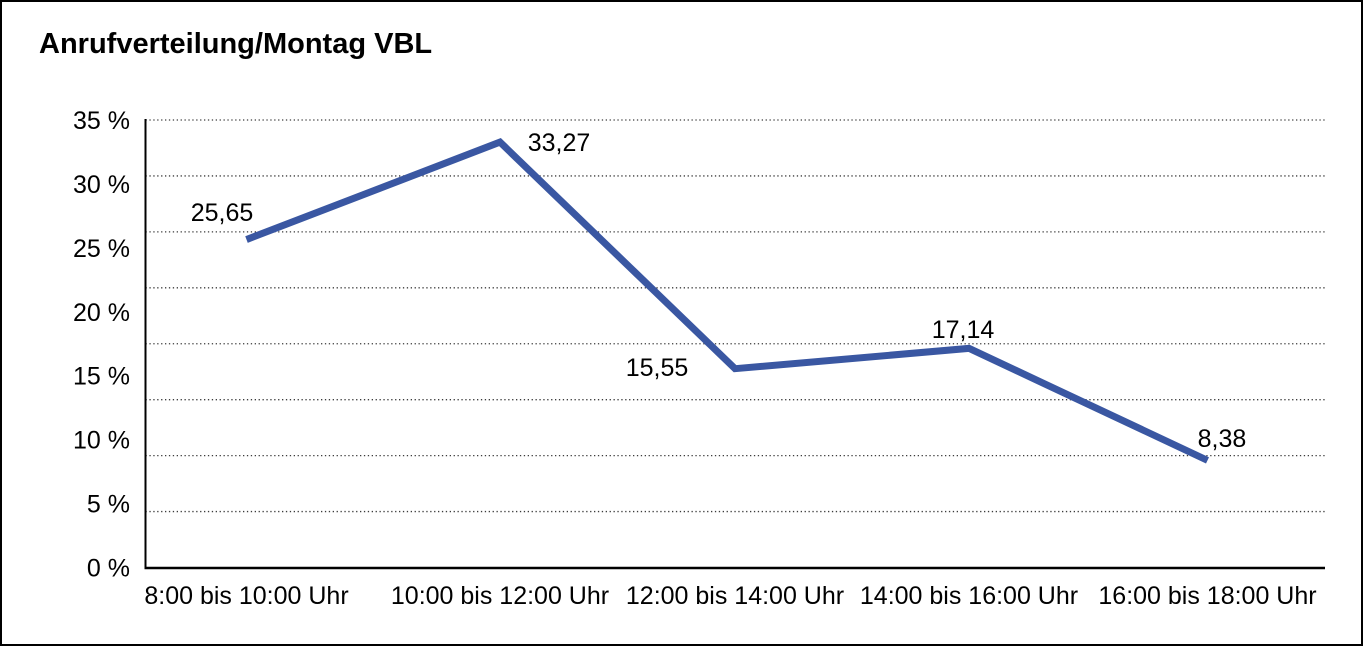 Image resolution: width=1363 pixels, height=646 pixels. What do you see at coordinates (735, 596) in the screenshot?
I see `x-category-label: 12:00 bis 14:00 Uhr` at bounding box center [735, 596].